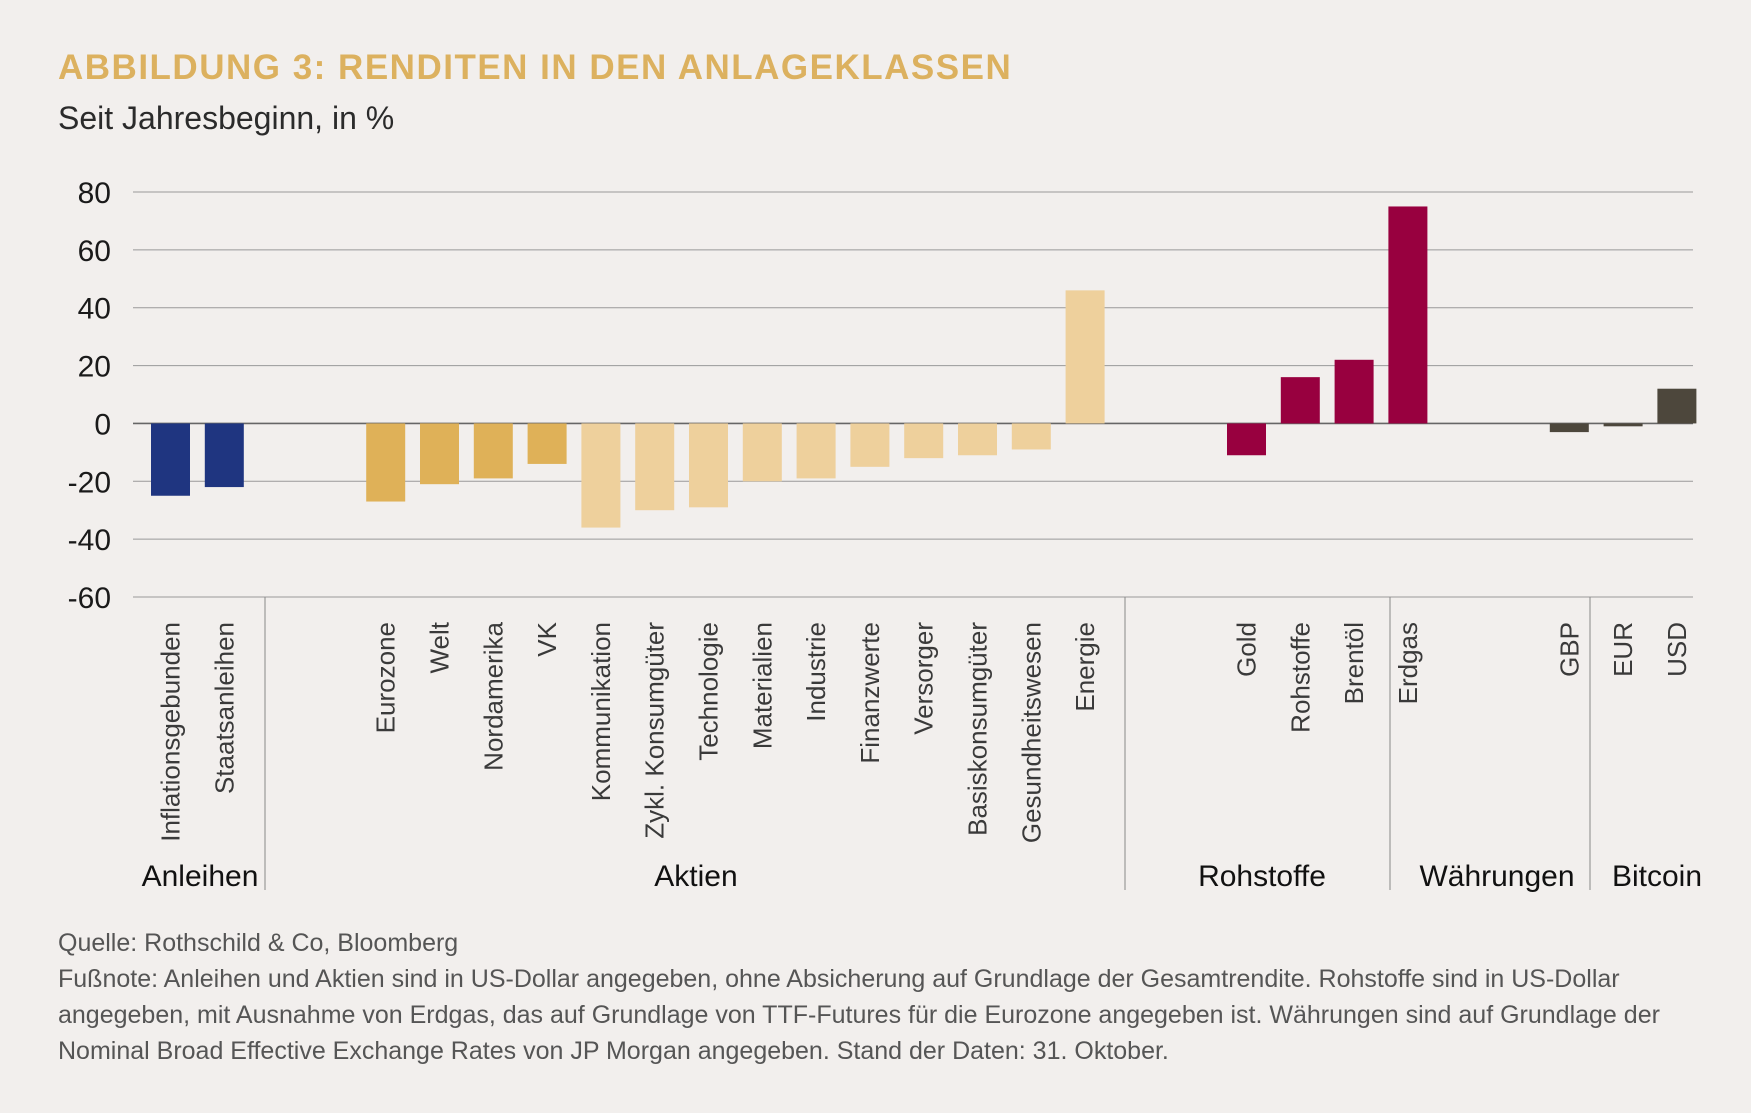  I want to click on source-note: Quelle: Rothschild & Co, Bloomberg, so click(258, 943).